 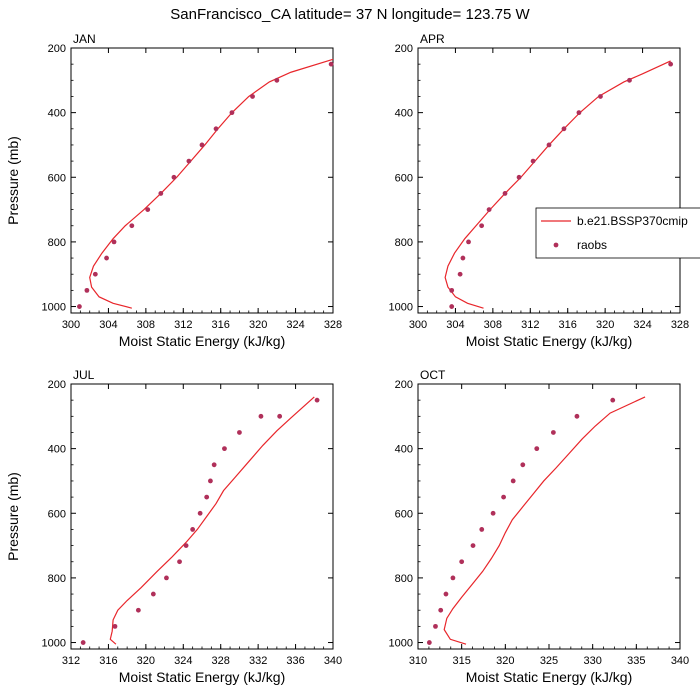 What do you see at coordinates (418, 661) in the screenshot?
I see `x-tick-label: 310` at bounding box center [418, 661].